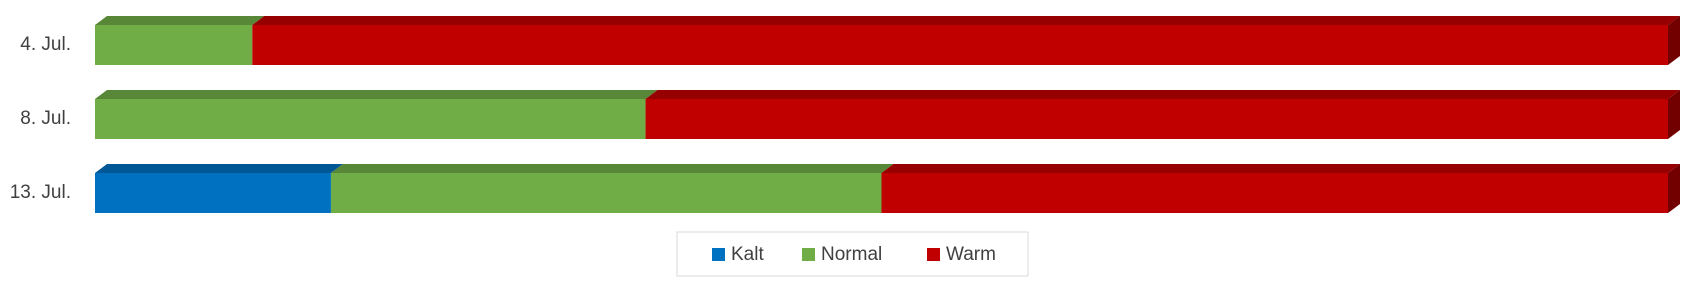 This screenshot has height=296, width=1692. I want to click on y-tick-label: 4. Jul., so click(45, 44).